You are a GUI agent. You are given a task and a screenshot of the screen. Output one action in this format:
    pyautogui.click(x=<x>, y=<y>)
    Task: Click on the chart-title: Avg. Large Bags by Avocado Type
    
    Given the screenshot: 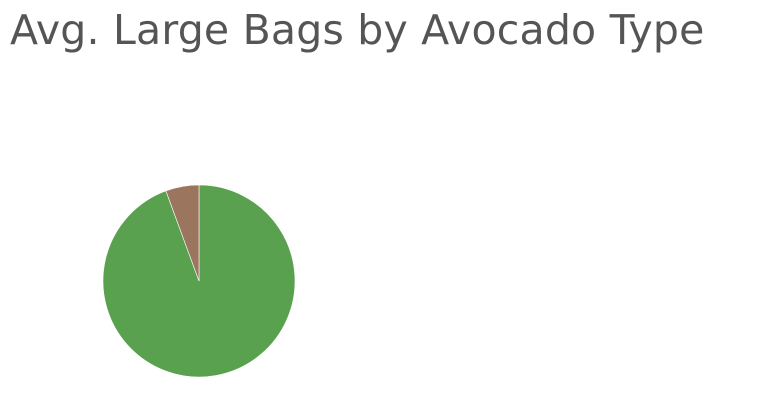 What is the action you would take?
    pyautogui.click(x=357, y=30)
    